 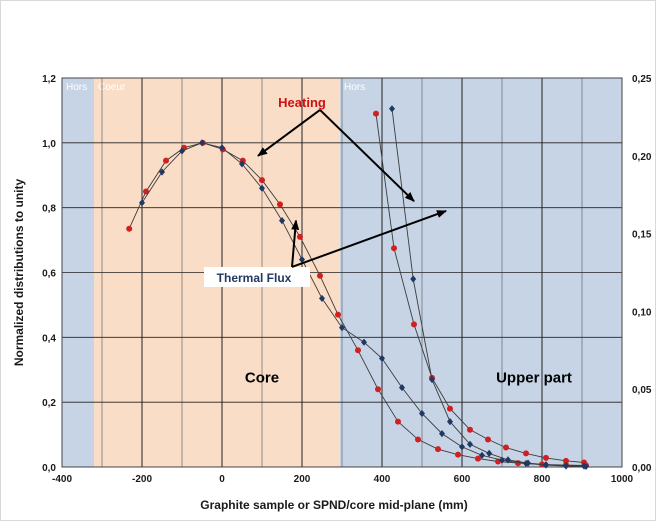 I want to click on x-tick-label: 1000, so click(x=622, y=479).